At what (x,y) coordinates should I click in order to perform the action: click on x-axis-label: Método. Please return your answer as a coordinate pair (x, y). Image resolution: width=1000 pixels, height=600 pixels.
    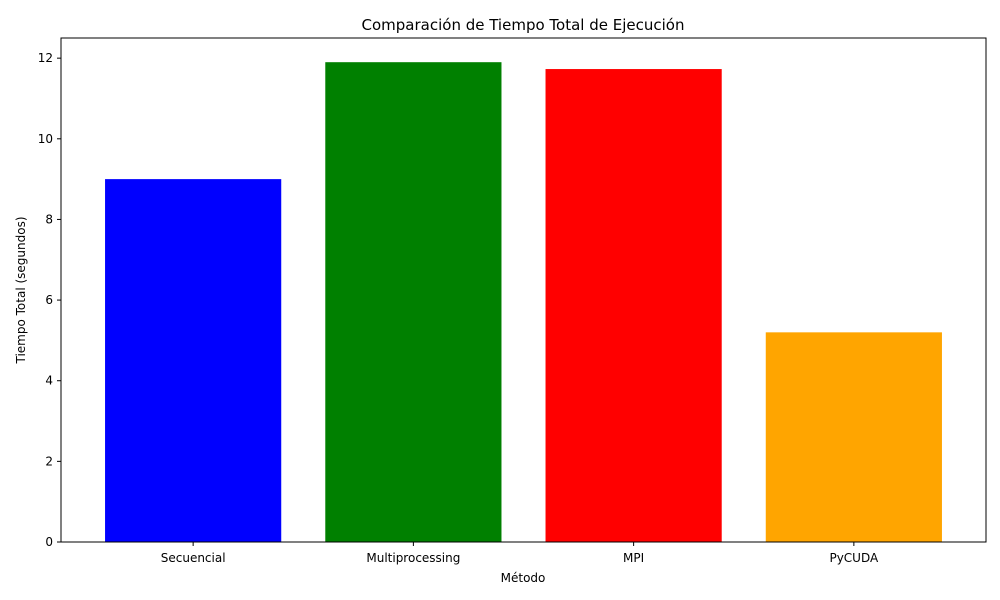
    Looking at the image, I should click on (523, 578).